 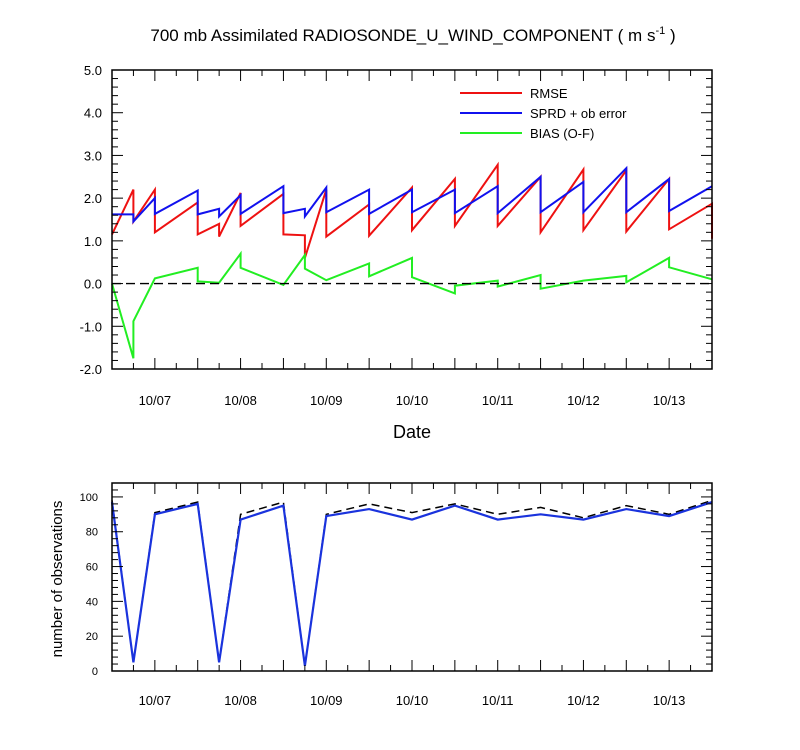 I want to click on y-axis-label-observations: number of observations, so click(x=57, y=579).